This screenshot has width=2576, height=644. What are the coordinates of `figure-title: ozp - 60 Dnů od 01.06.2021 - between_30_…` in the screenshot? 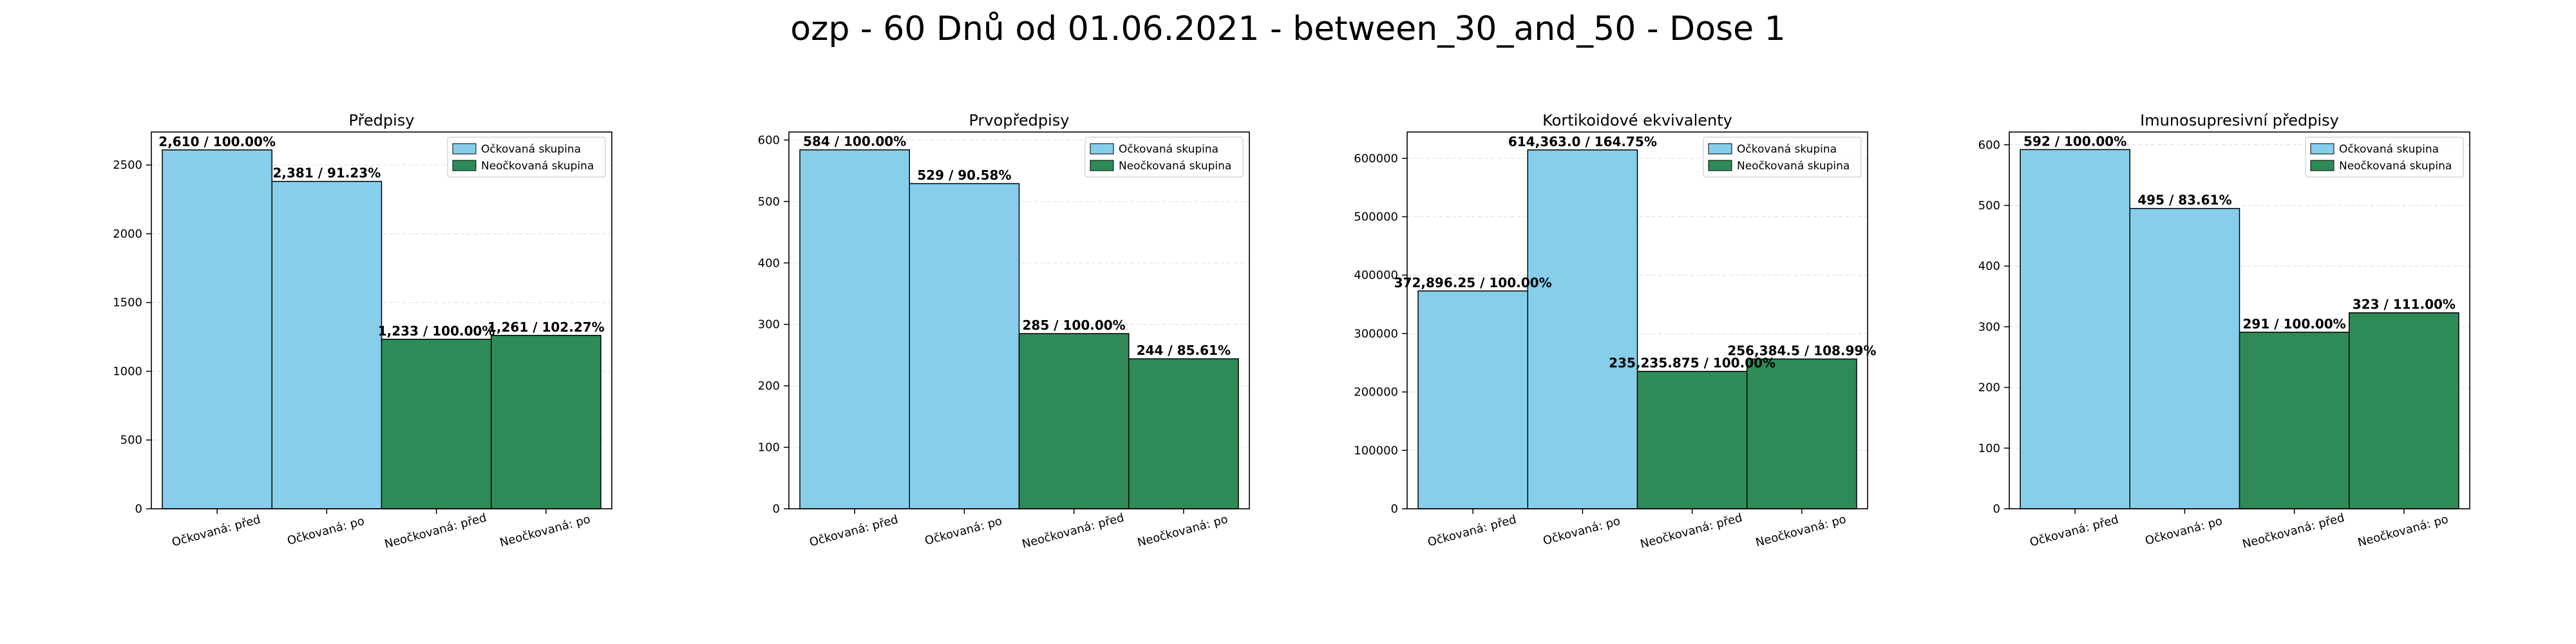 It's located at (1288, 29).